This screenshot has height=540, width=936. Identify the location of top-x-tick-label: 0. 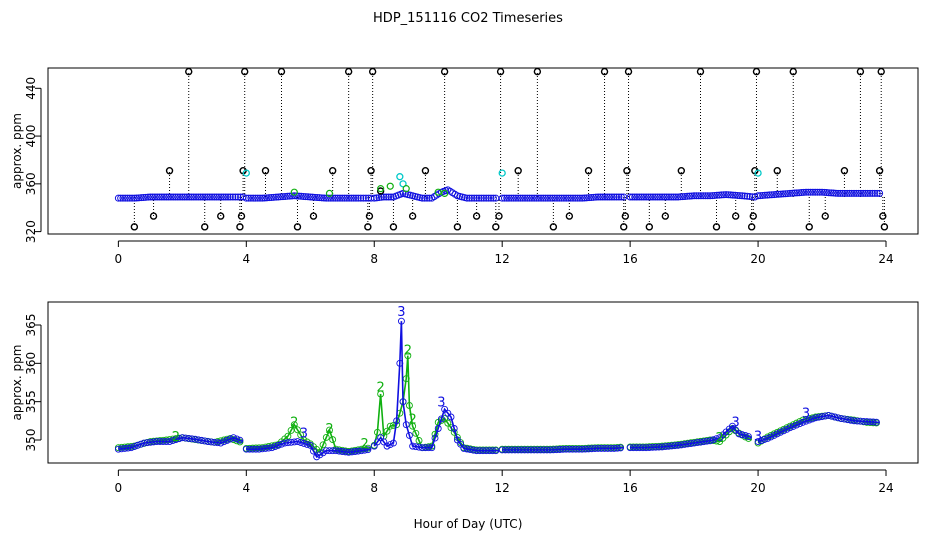
(119, 259).